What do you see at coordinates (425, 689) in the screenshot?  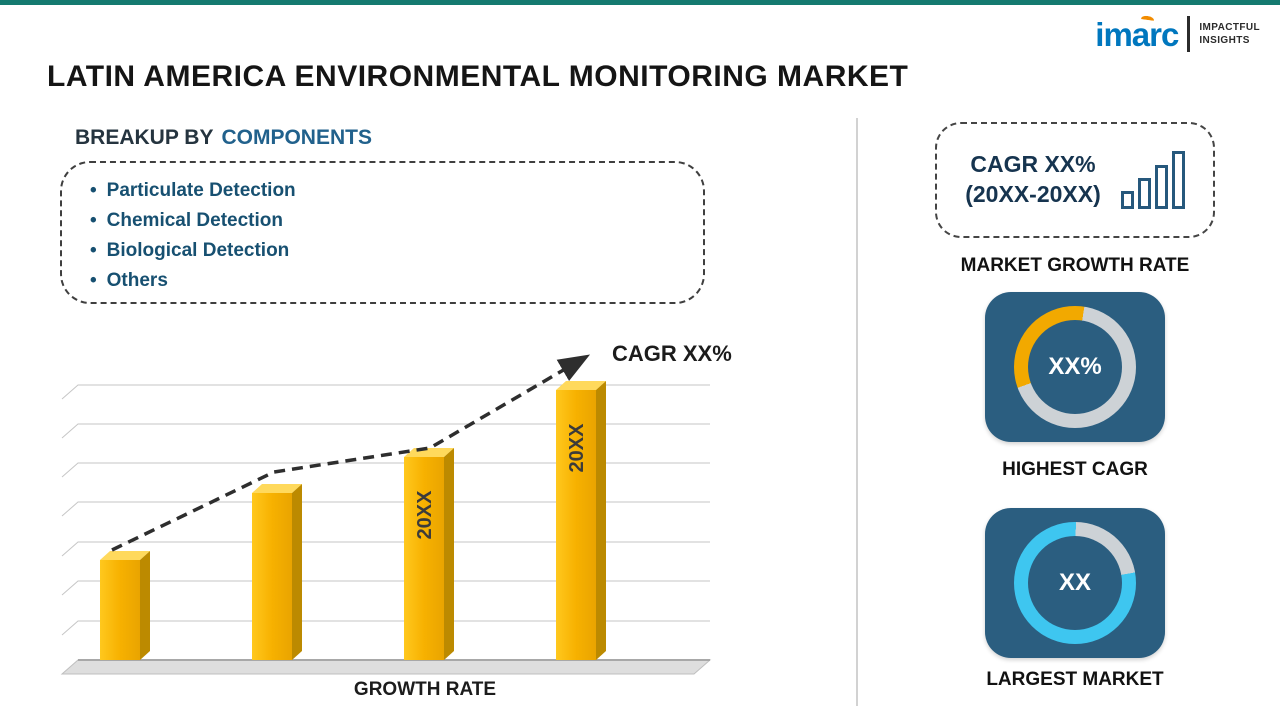 I see `growth-rate-axis-label: GROWTH RATE` at bounding box center [425, 689].